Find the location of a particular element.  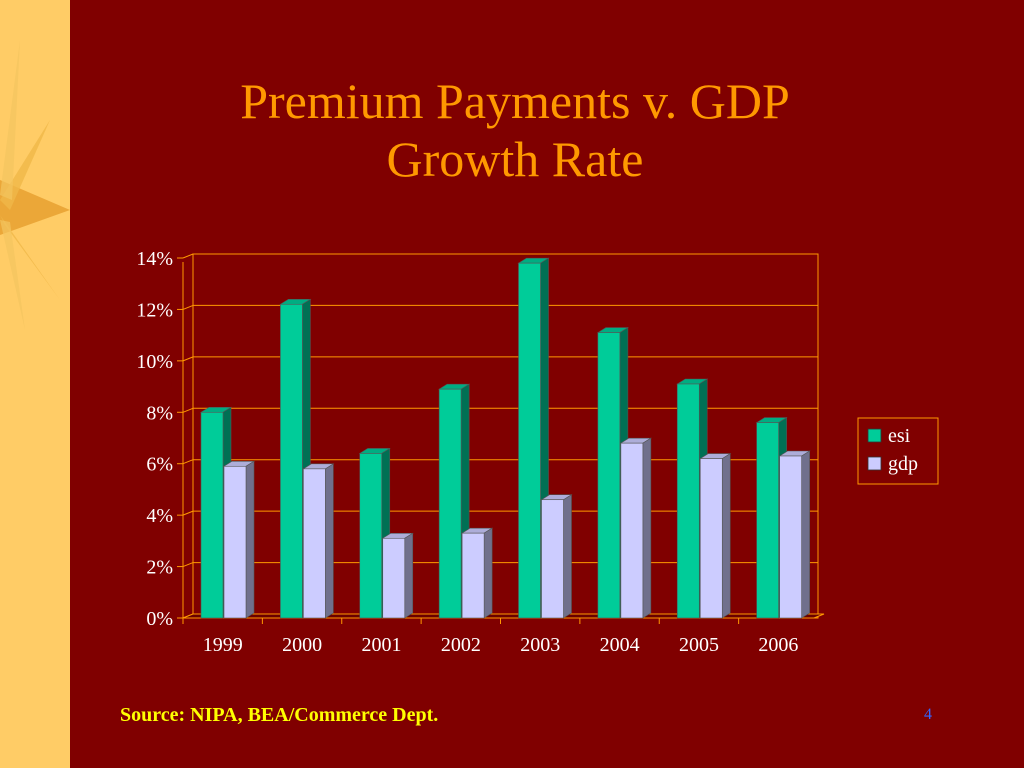

bar-gdp-2002 is located at coordinates (473, 575).